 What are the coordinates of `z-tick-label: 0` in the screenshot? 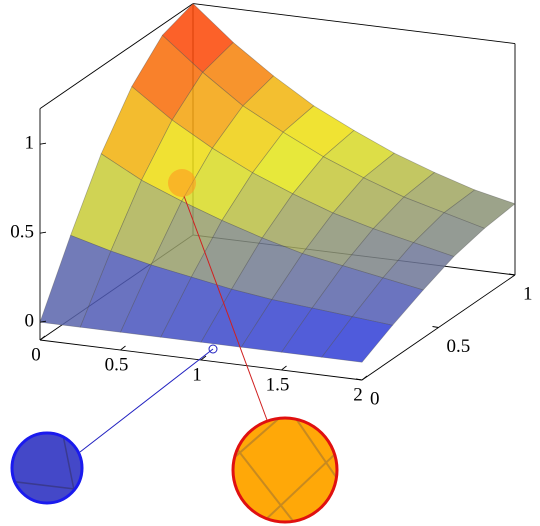 It's located at (30, 321).